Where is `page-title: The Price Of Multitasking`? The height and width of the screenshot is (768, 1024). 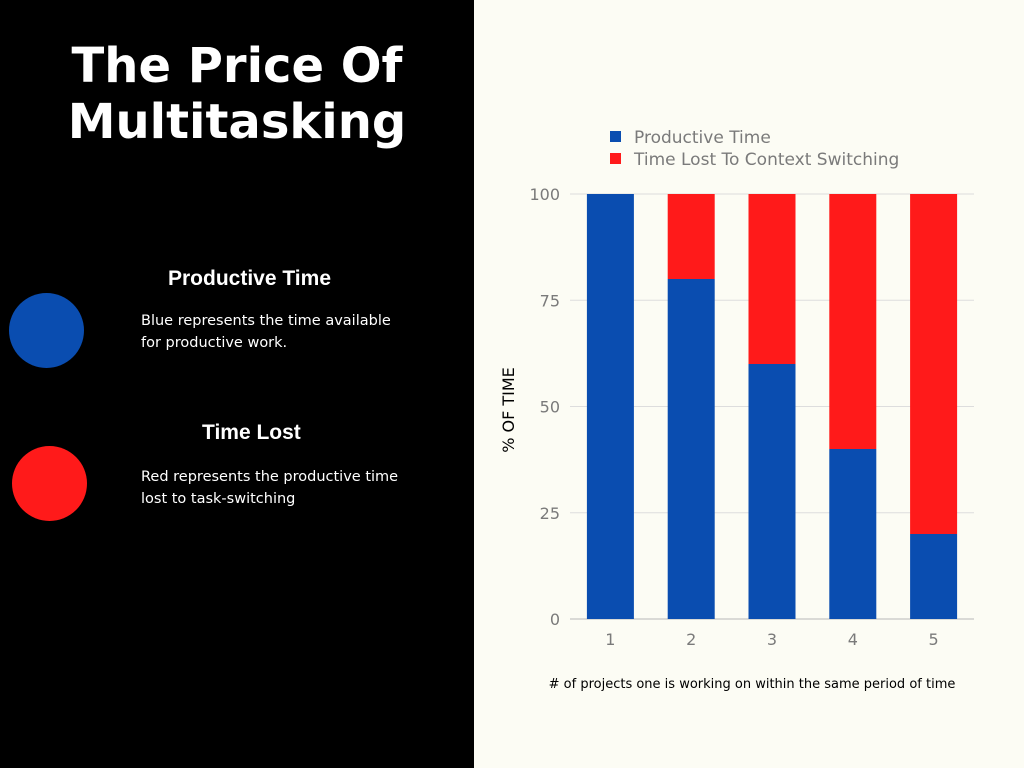 page-title: The Price Of Multitasking is located at coordinates (237, 94).